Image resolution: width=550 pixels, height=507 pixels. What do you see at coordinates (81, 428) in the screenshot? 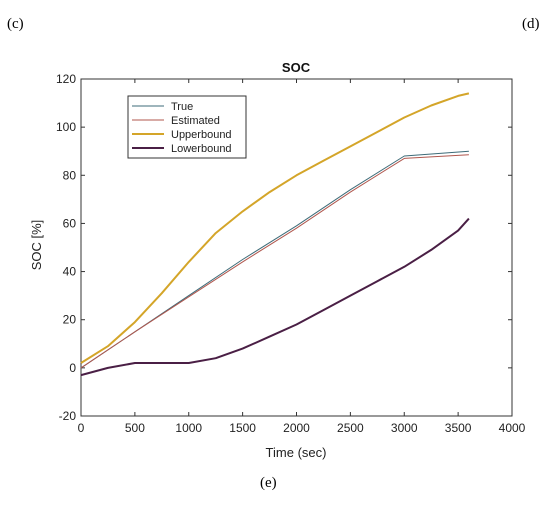
I see `x-tick-label: 0` at bounding box center [81, 428].